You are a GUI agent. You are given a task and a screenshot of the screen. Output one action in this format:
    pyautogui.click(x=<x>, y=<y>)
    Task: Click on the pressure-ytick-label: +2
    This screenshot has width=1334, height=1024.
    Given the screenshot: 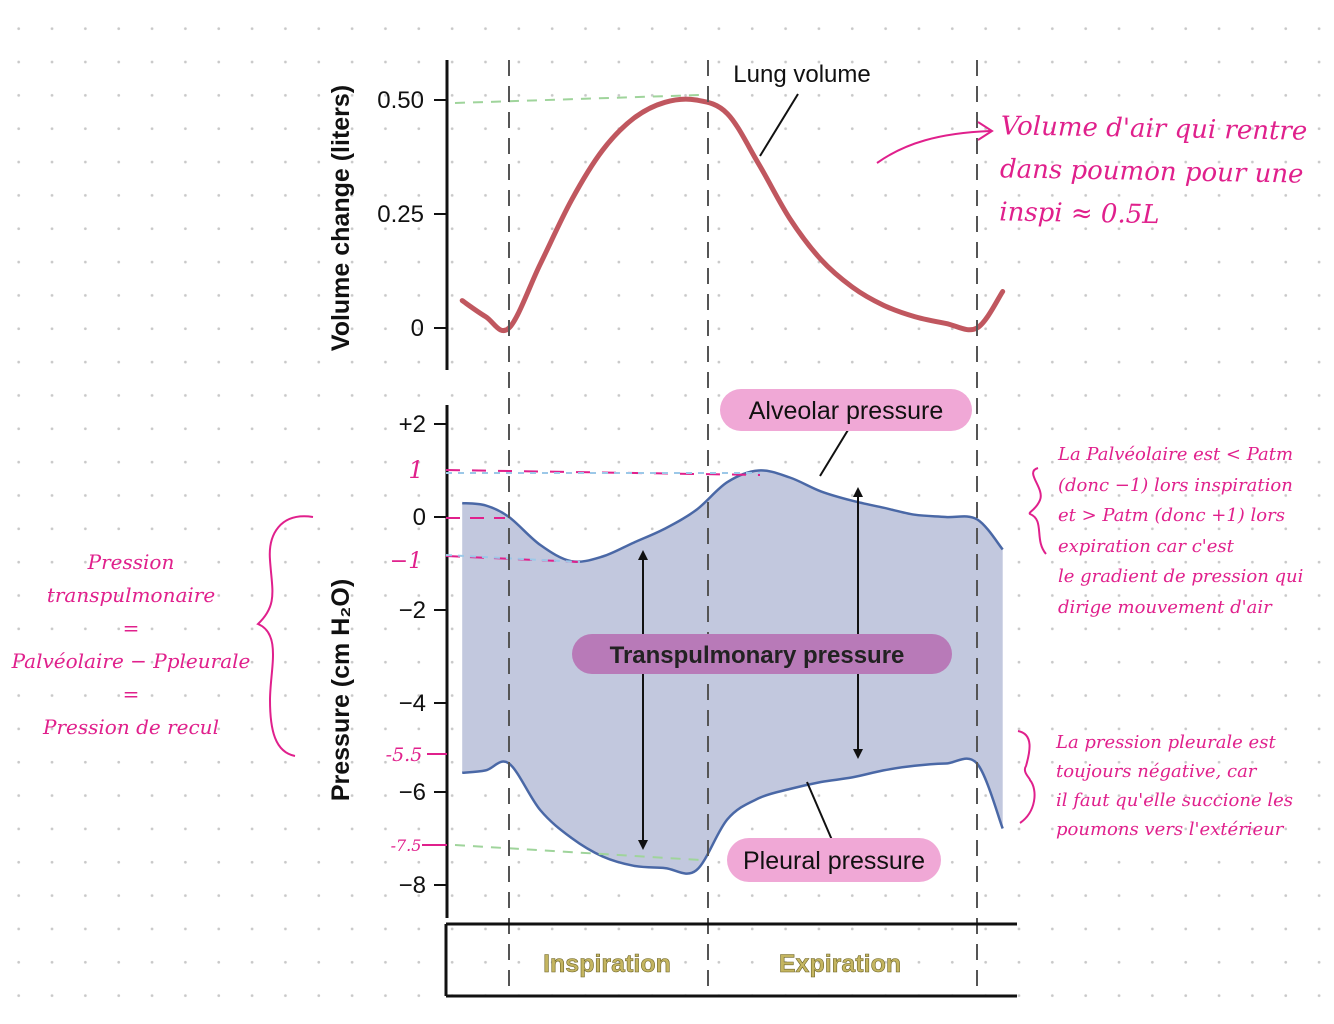 What is the action you would take?
    pyautogui.click(x=412, y=424)
    